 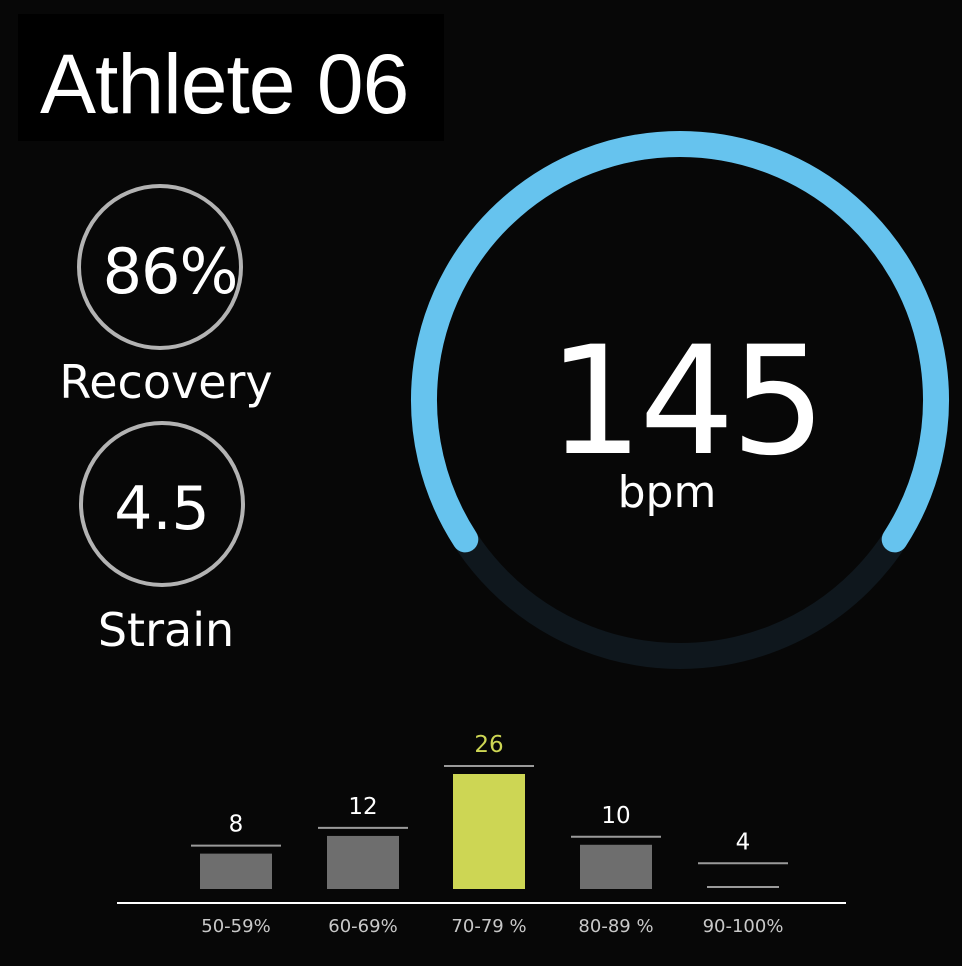 What do you see at coordinates (362, 807) in the screenshot?
I see `zone-value-label: 12` at bounding box center [362, 807].